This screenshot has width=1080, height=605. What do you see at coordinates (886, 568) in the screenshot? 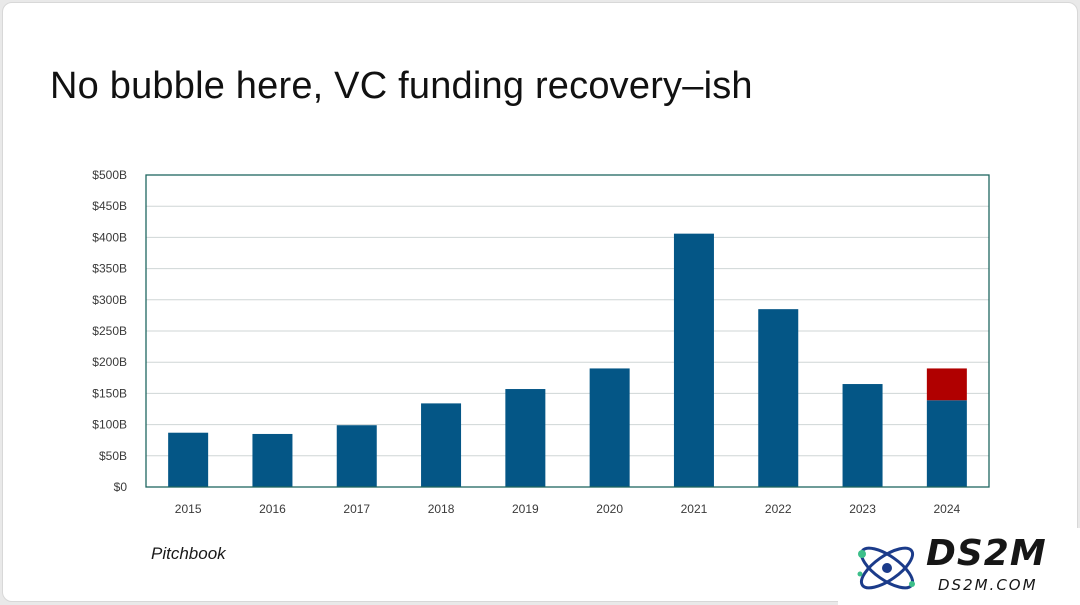
I see `atom-orbit-icon` at bounding box center [886, 568].